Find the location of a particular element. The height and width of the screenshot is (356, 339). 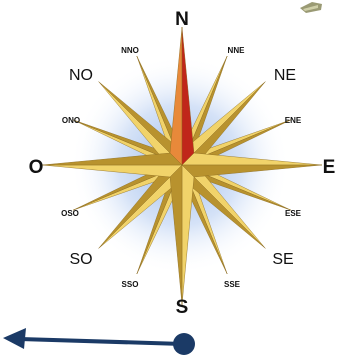

label-ne: NE is located at coordinates (285, 75).